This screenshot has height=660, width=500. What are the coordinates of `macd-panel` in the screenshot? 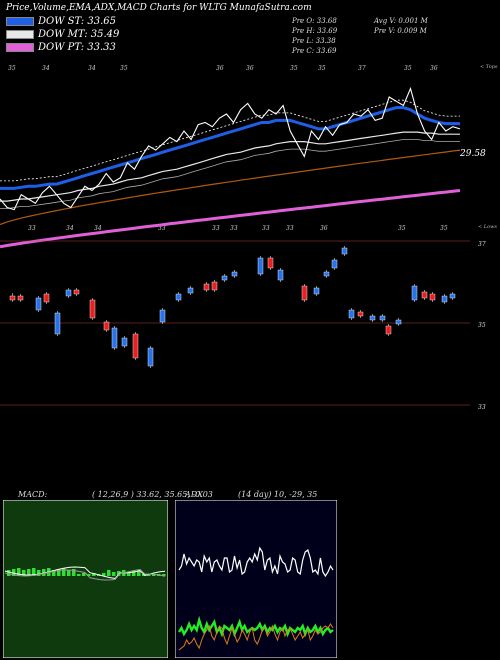 It's located at (85, 579).